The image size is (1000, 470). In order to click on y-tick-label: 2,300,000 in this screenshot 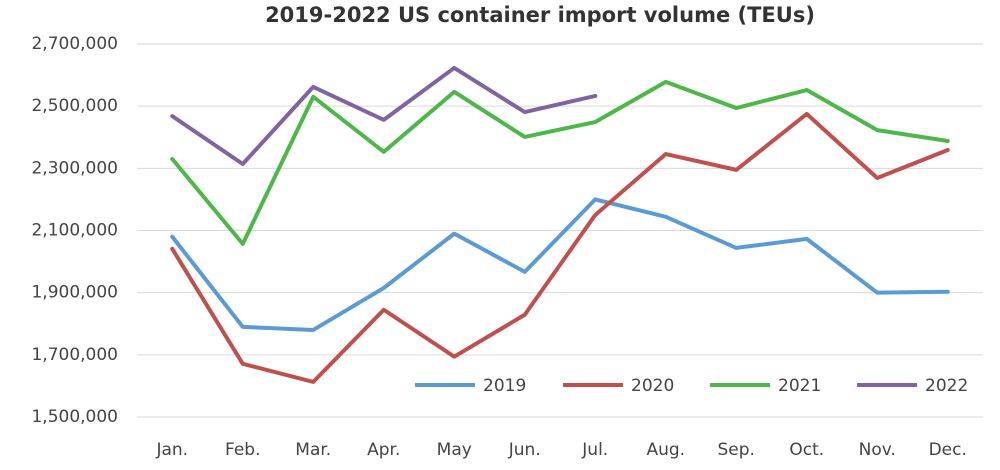, I will do `click(74, 168)`.